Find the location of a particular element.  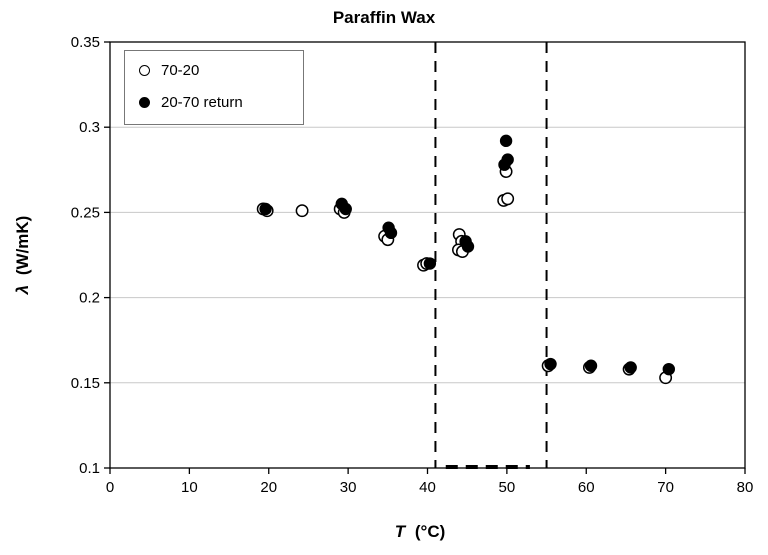

svg-text: 0.25 is located at coordinates (85, 212).